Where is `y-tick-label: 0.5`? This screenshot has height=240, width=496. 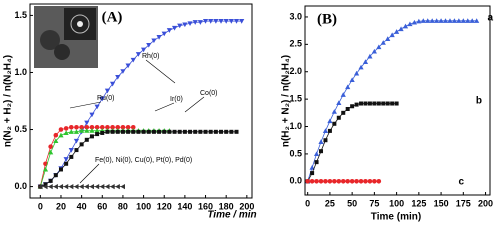 y-tick-label: 0.5 is located at coordinates (295, 153).